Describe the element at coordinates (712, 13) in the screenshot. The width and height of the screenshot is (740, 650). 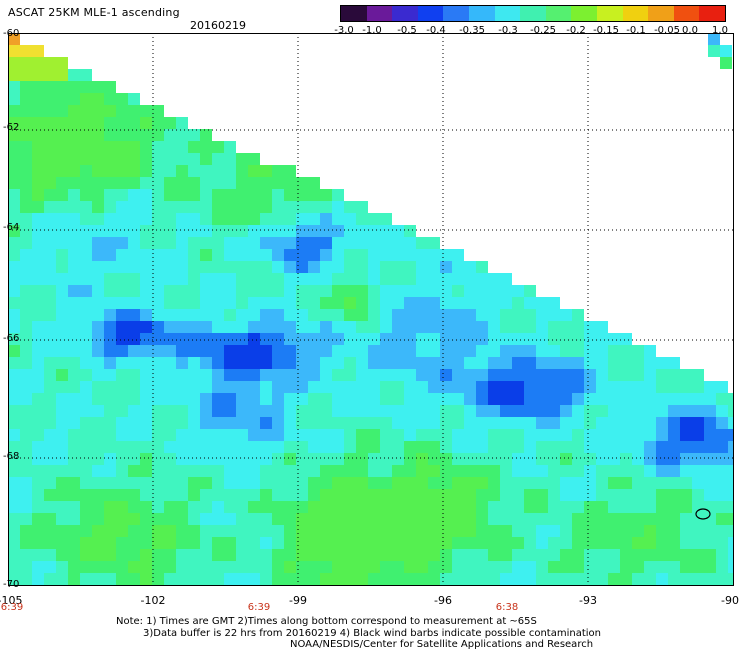
I see `colorbar-segment` at that location.